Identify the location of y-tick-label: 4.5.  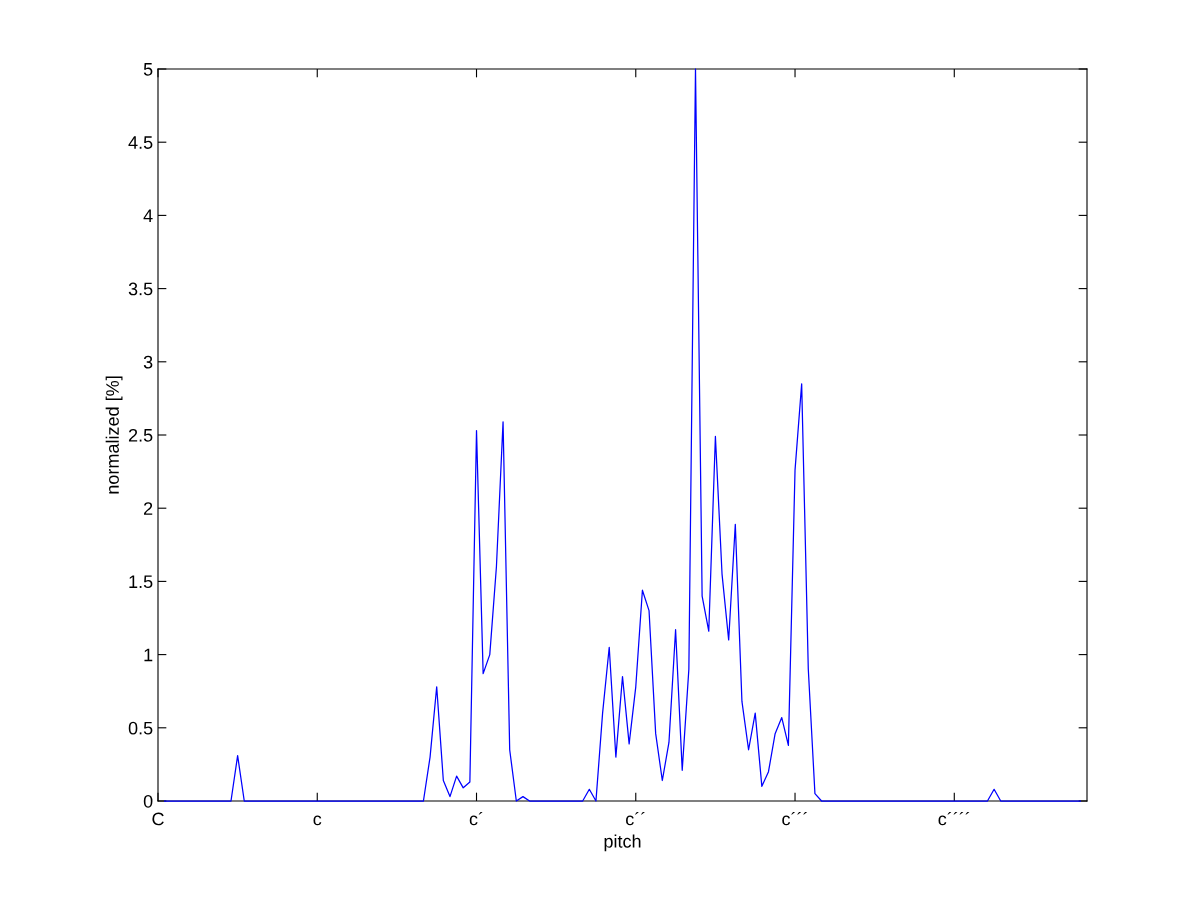
(140, 142).